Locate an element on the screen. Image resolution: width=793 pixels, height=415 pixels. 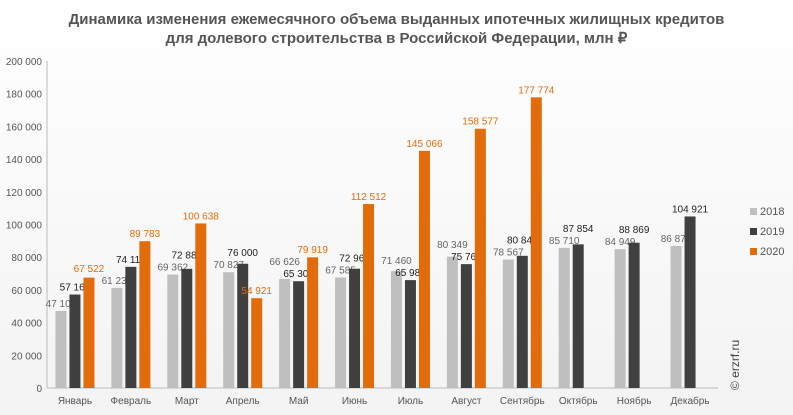
data-label-2018: 61 232 is located at coordinates (117, 281).